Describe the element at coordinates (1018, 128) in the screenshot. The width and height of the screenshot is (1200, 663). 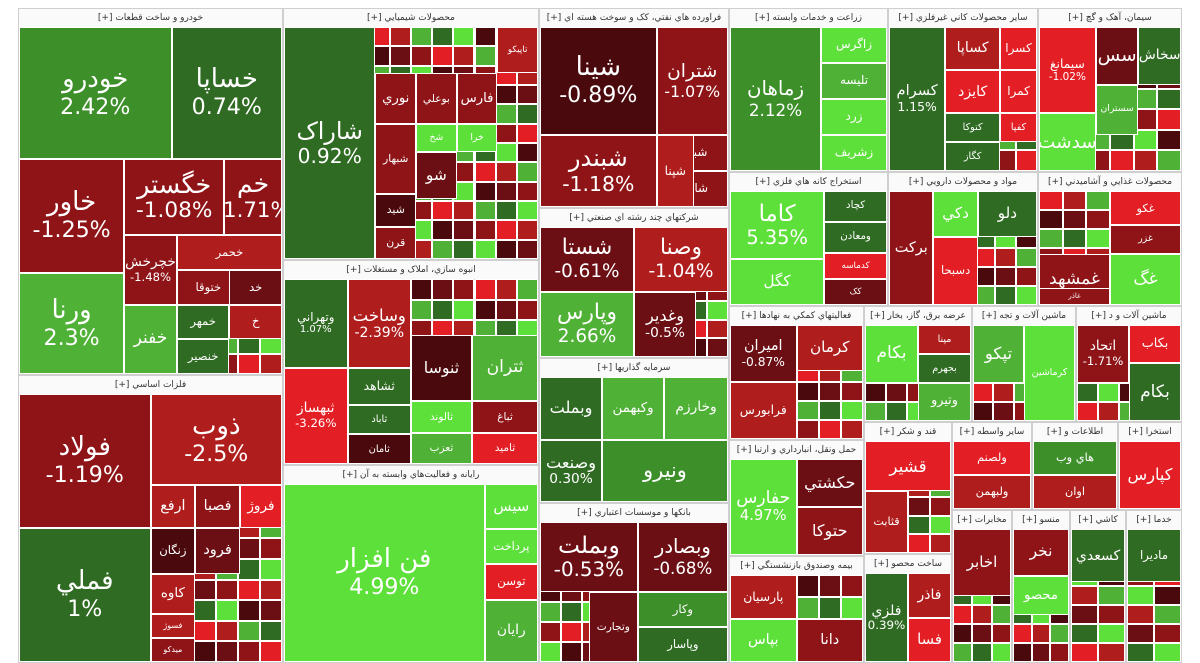
I see `ticker-tile: کفپا` at that location.